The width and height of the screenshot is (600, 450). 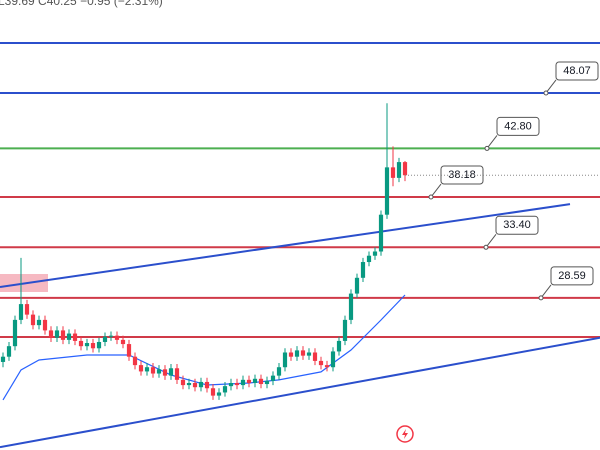 What do you see at coordinates (81, 4) in the screenshot?
I see `ohlc-header: L39.69 C40.25 −0.95 (−2.31%)` at bounding box center [81, 4].